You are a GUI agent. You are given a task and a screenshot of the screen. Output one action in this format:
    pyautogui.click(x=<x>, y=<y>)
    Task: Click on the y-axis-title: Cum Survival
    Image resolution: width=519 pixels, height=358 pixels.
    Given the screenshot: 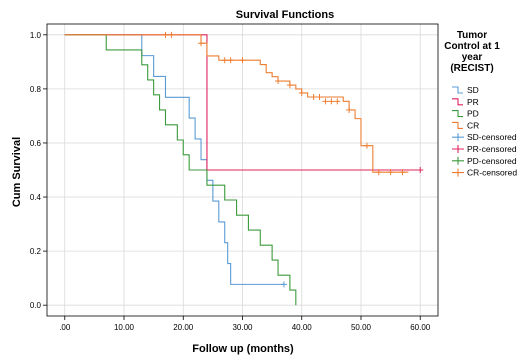 What is the action you would take?
    pyautogui.click(x=17, y=172)
    